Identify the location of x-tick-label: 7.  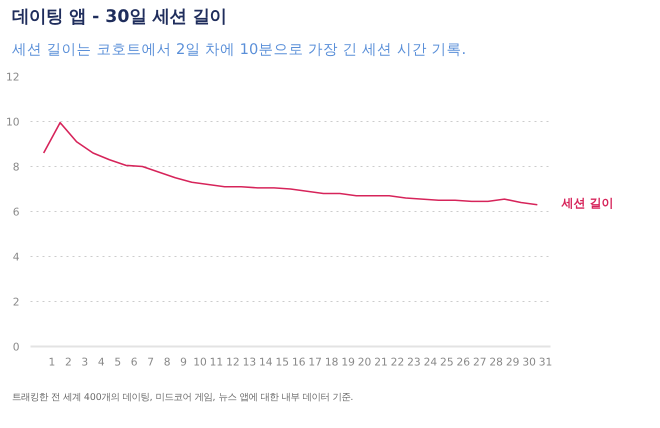
(150, 361).